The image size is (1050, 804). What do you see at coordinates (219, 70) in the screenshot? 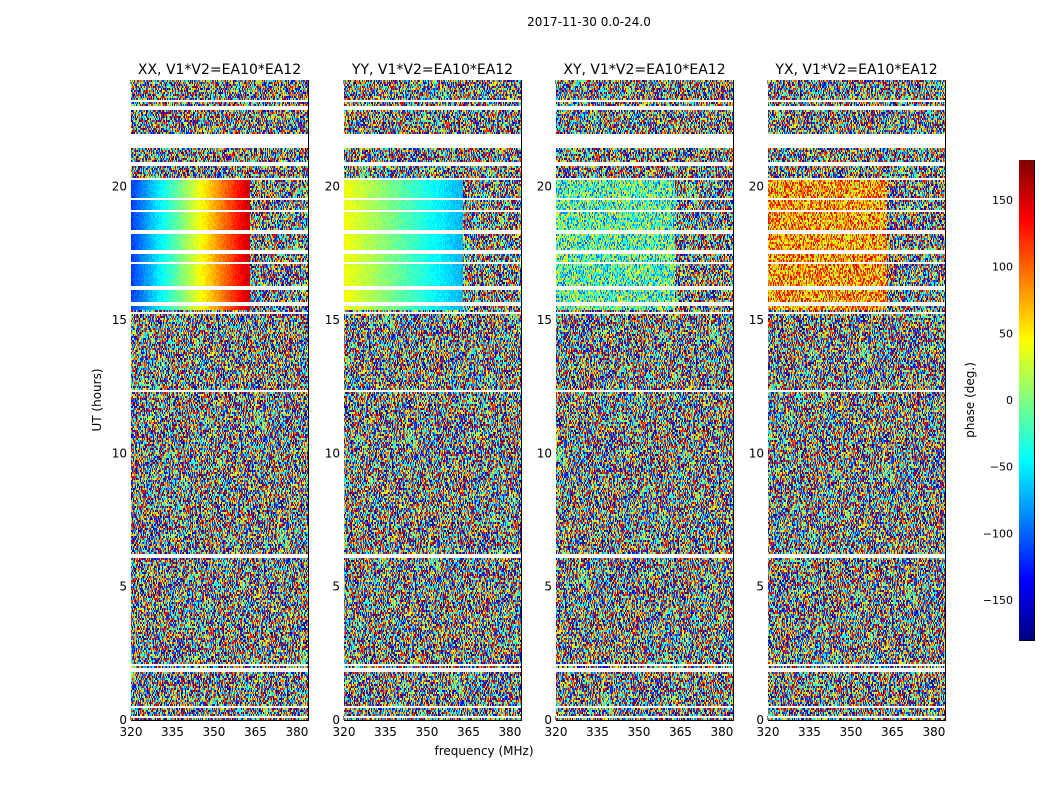
I see `panel-title-1: XX, V1*V2=EA10*EA12` at bounding box center [219, 70].